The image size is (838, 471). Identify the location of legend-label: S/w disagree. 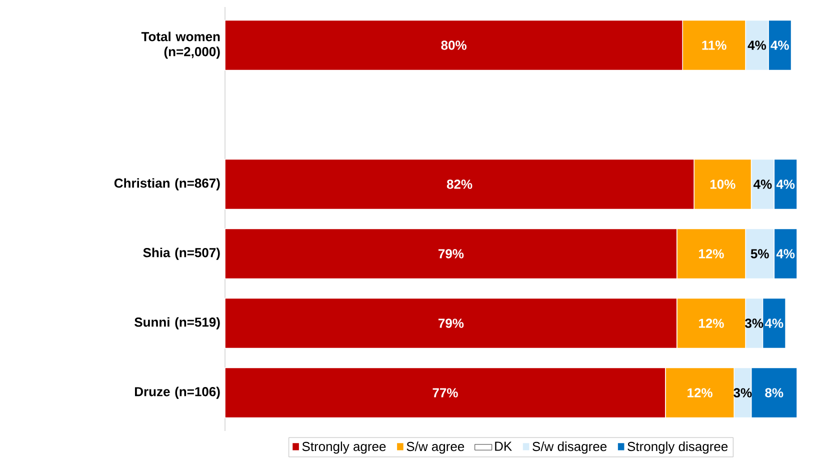
(569, 448).